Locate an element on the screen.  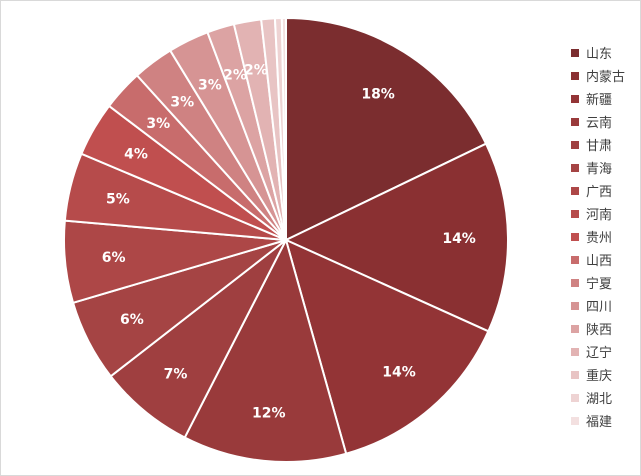
pie-slice-福建 is located at coordinates (283, 128).